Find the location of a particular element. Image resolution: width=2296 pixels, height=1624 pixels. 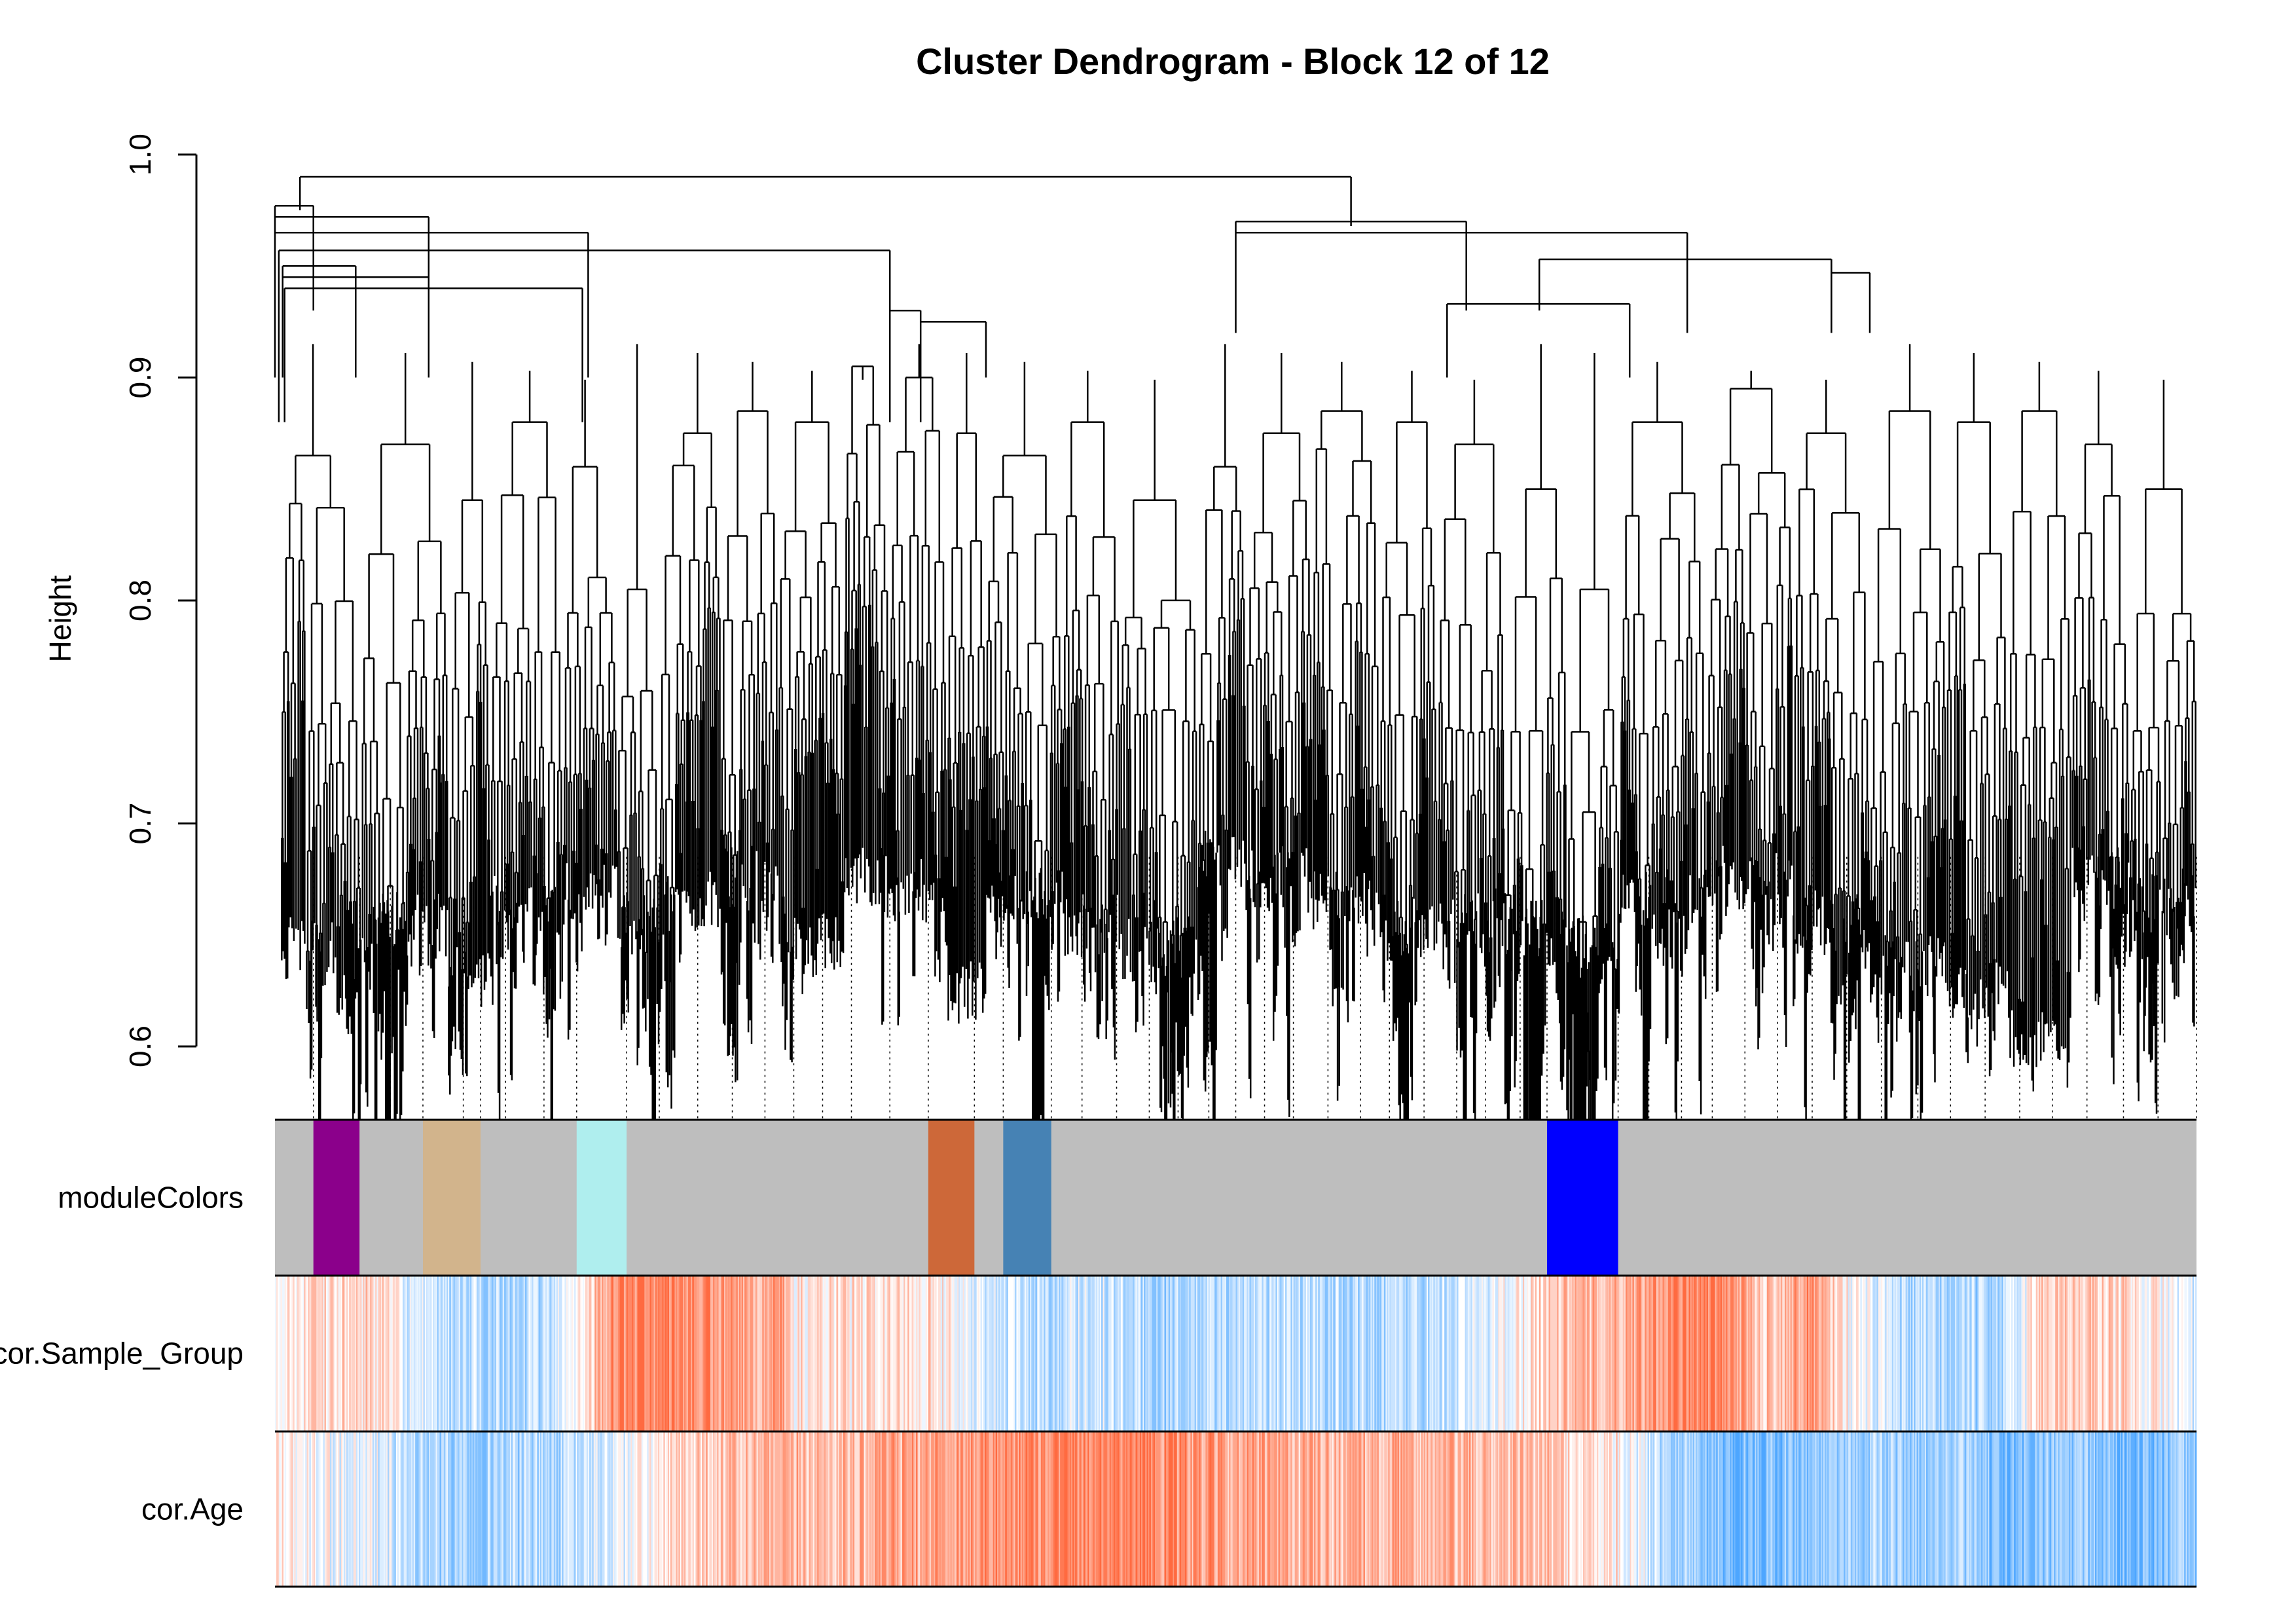

row-label-modulecolors: moduleColors is located at coordinates (151, 1198).